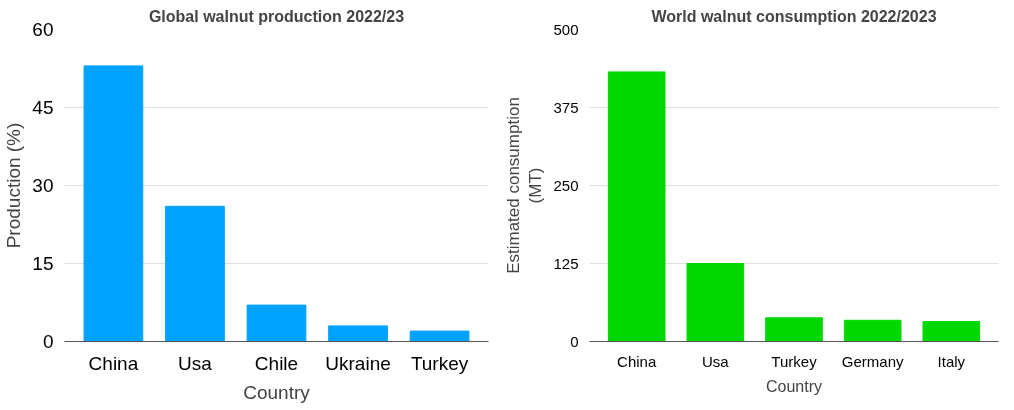 This screenshot has width=1014, height=410. I want to click on y-tick-label: 30, so click(43, 185).